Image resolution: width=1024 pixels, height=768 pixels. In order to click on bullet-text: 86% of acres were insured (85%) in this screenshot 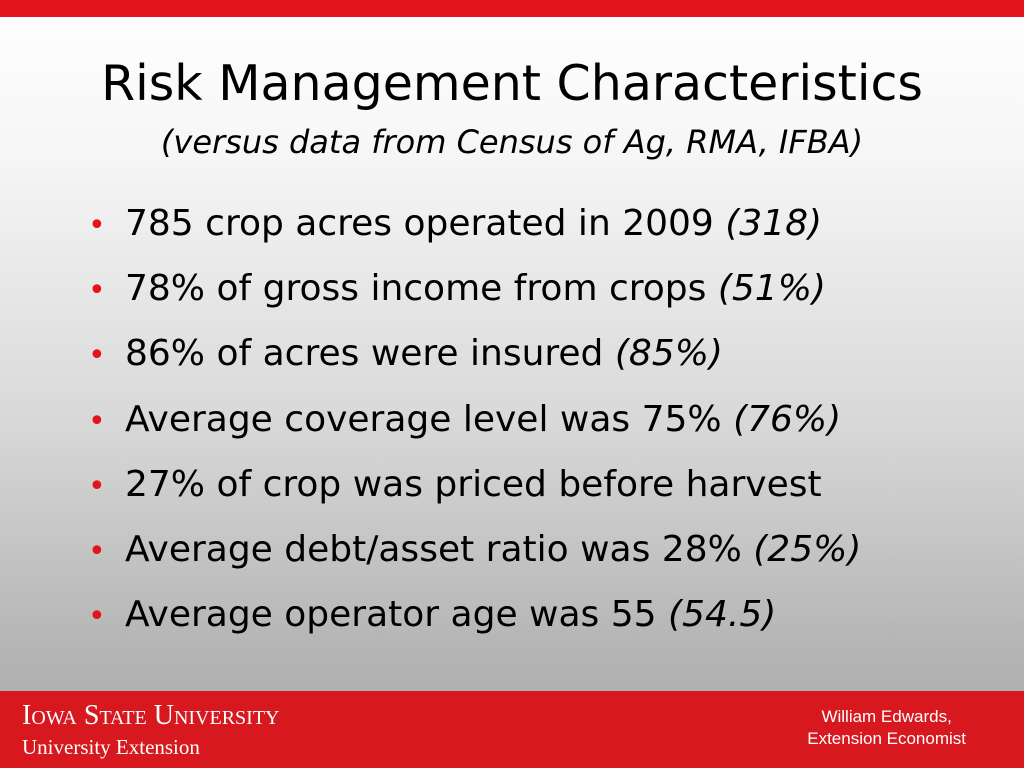, I will do `click(424, 353)`.